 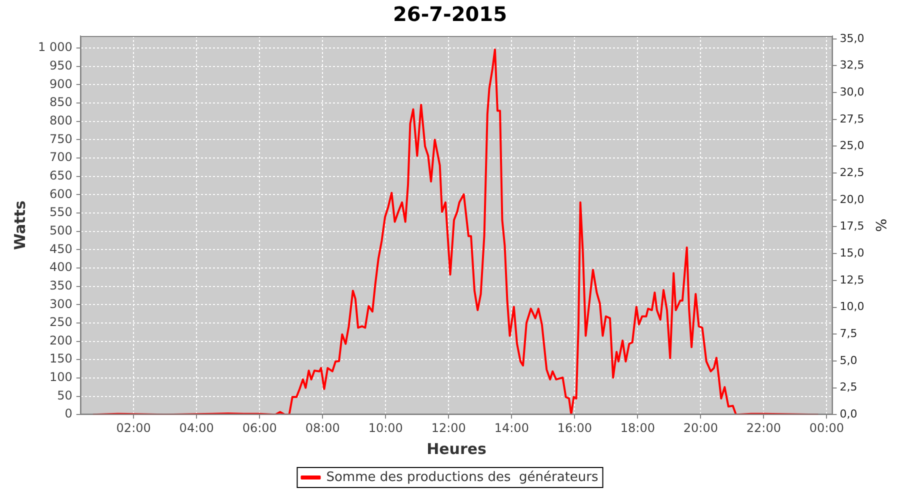 I want to click on y-tick-label: 150, so click(x=60, y=359).